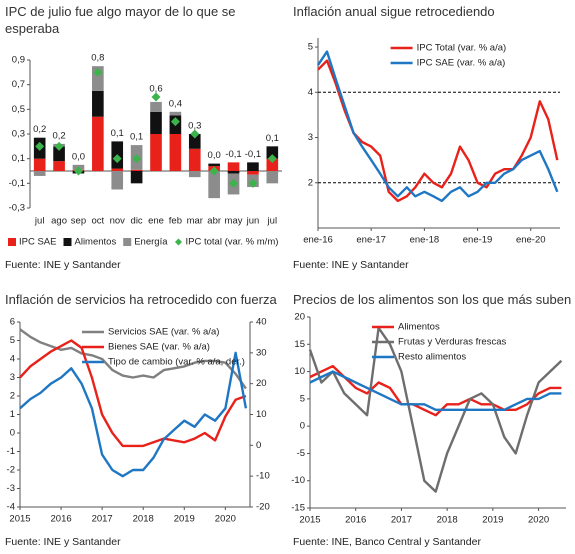 The width and height of the screenshot is (575, 554). I want to click on legend-label: Energía, so click(151, 242).